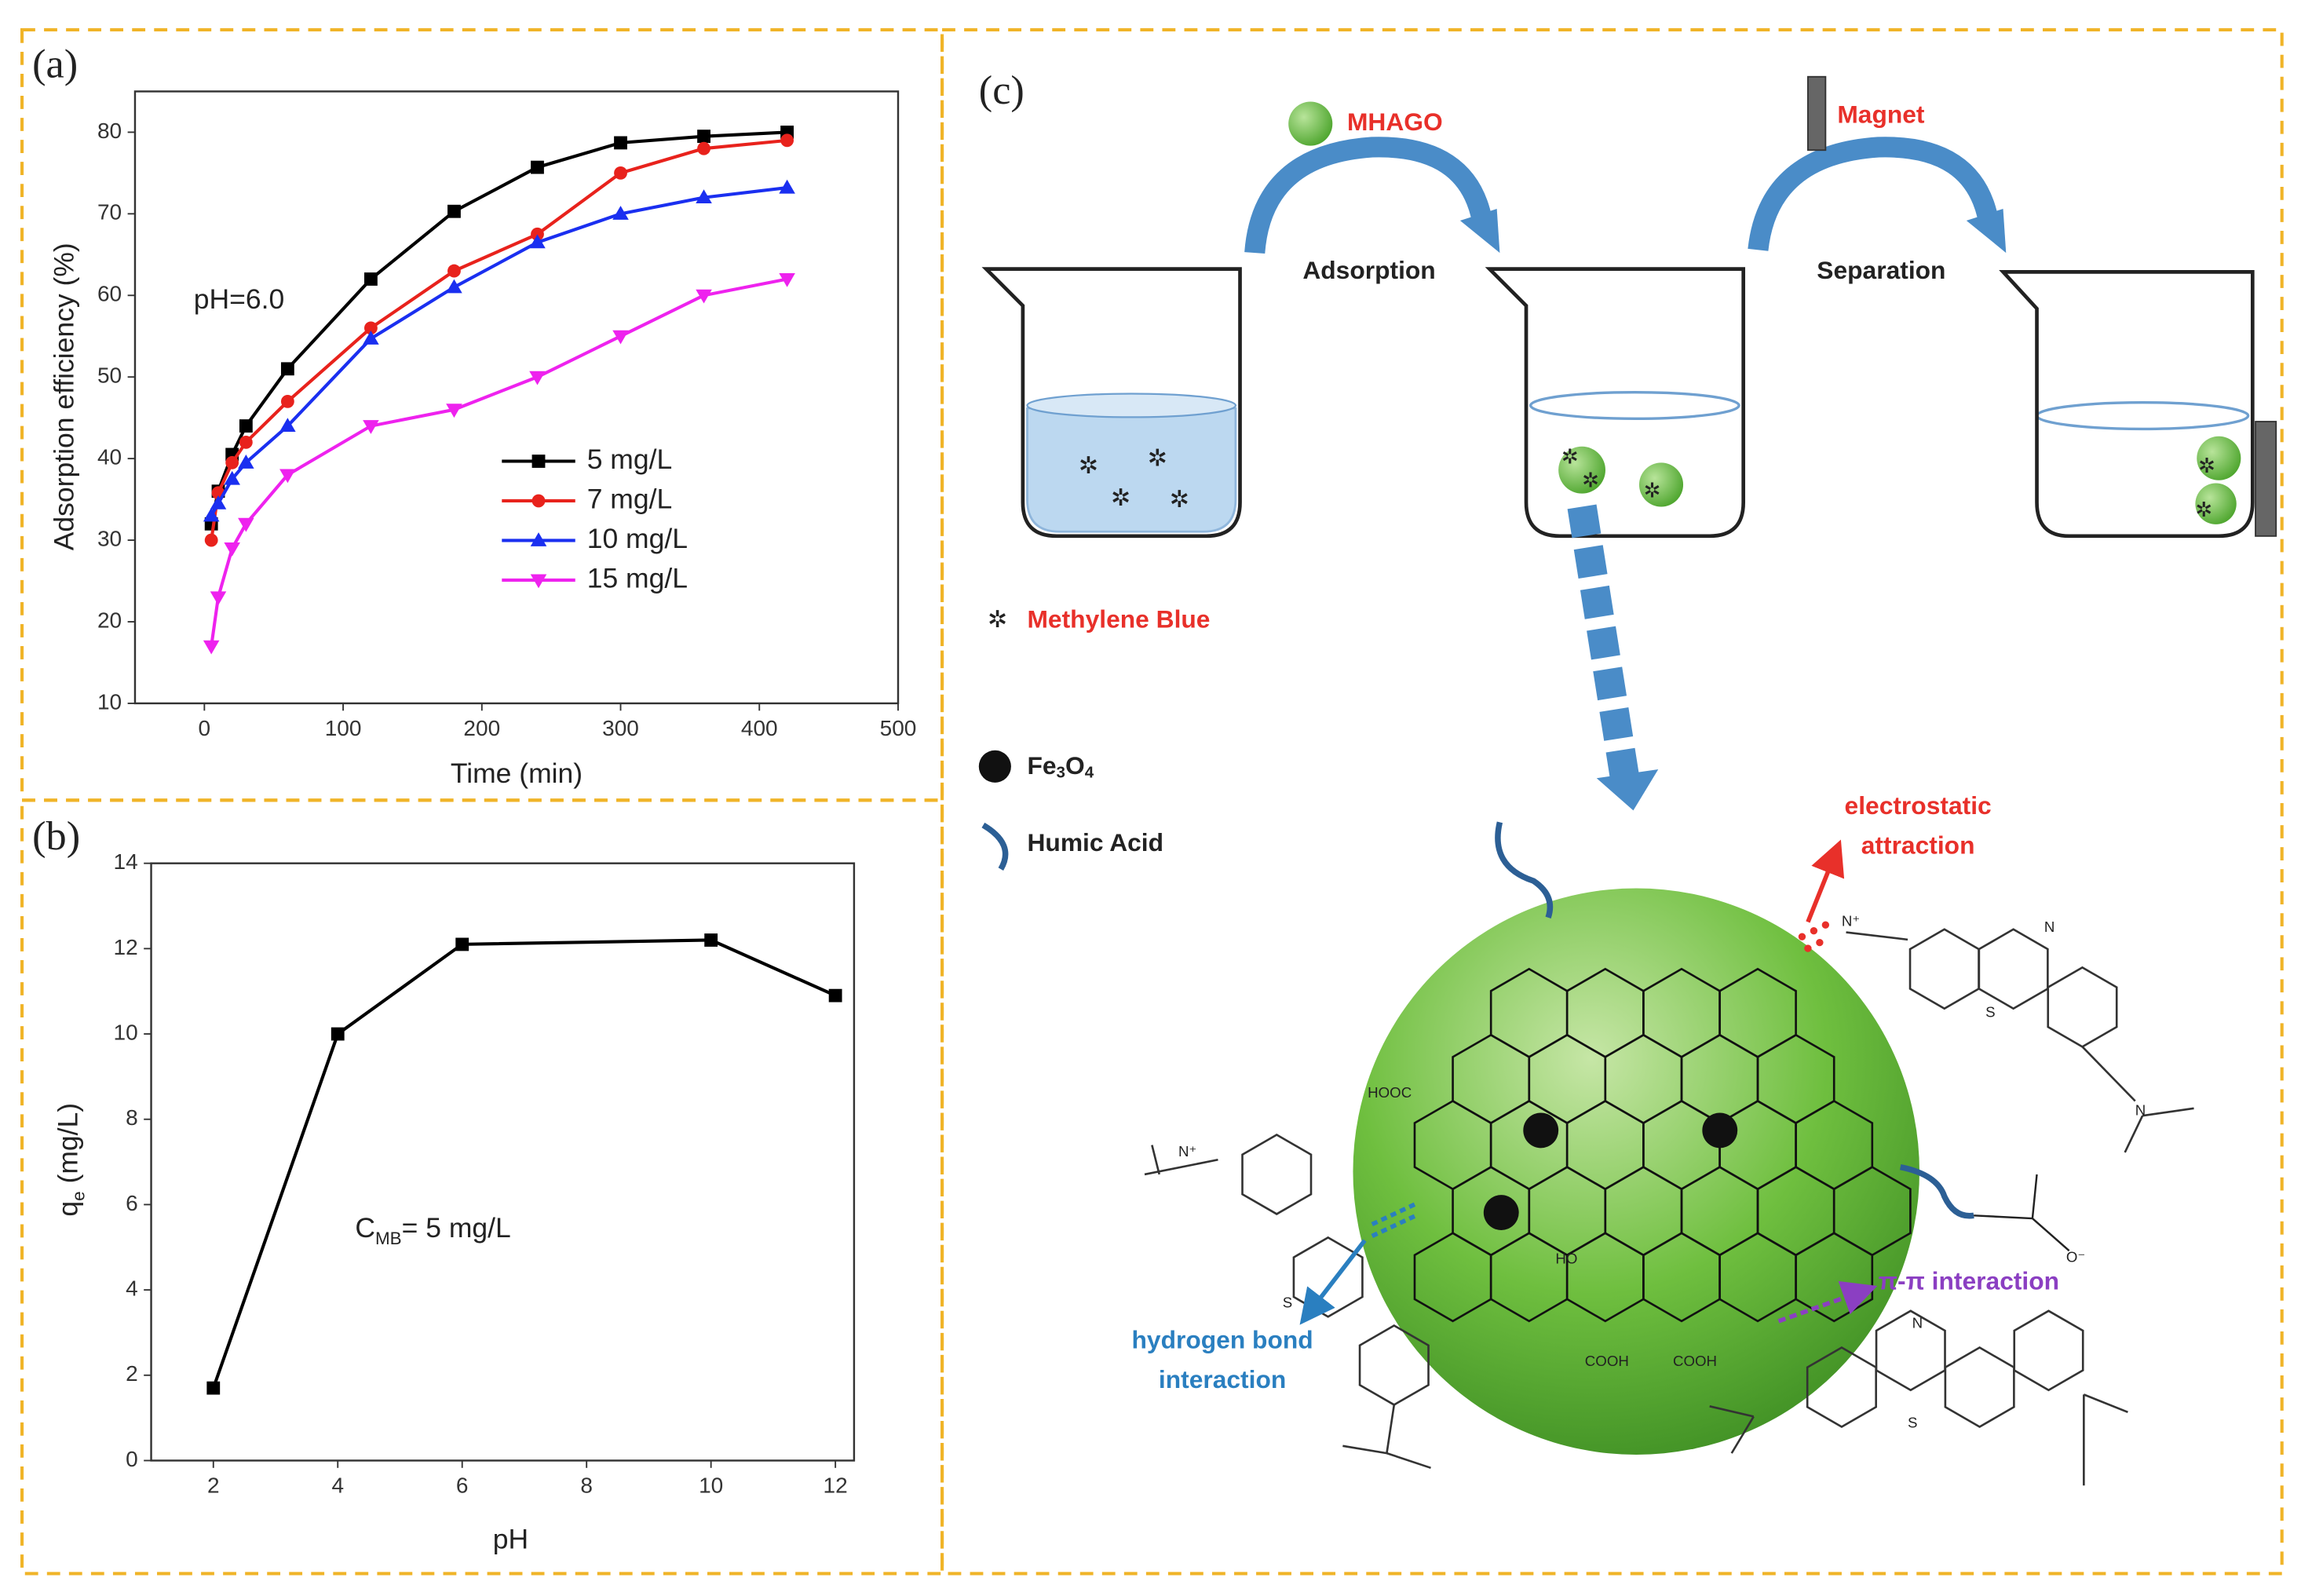  Describe the element at coordinates (630, 498) in the screenshot. I see `legend-label: 7 mg/L` at that location.